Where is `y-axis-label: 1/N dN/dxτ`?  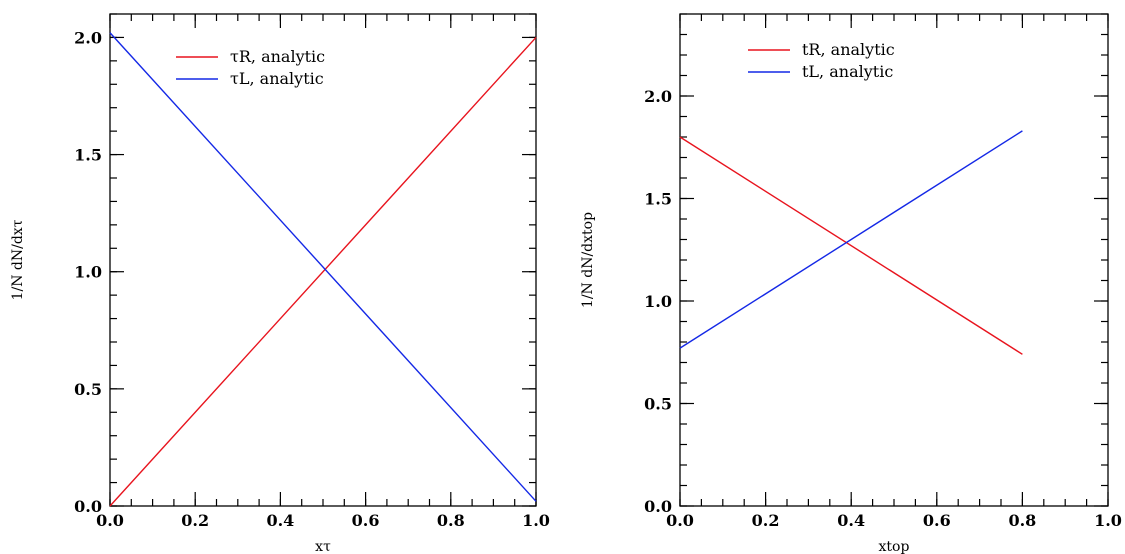 y-axis-label: 1/N dN/dxτ is located at coordinates (18, 259).